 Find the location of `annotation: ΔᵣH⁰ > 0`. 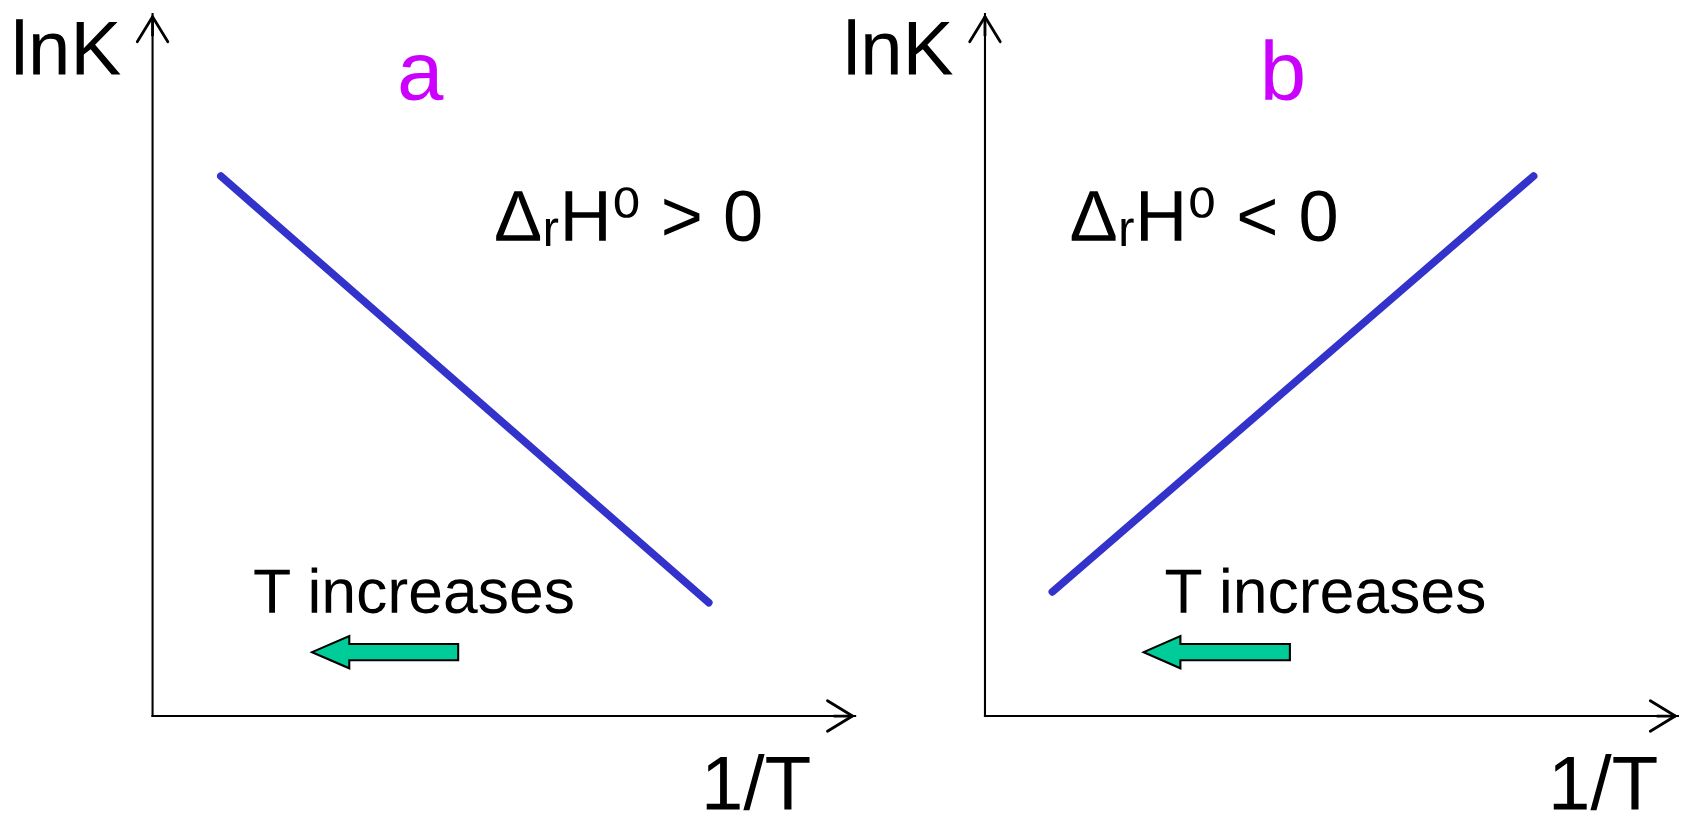

annotation: ΔᵣH⁰ > 0 is located at coordinates (628, 216).